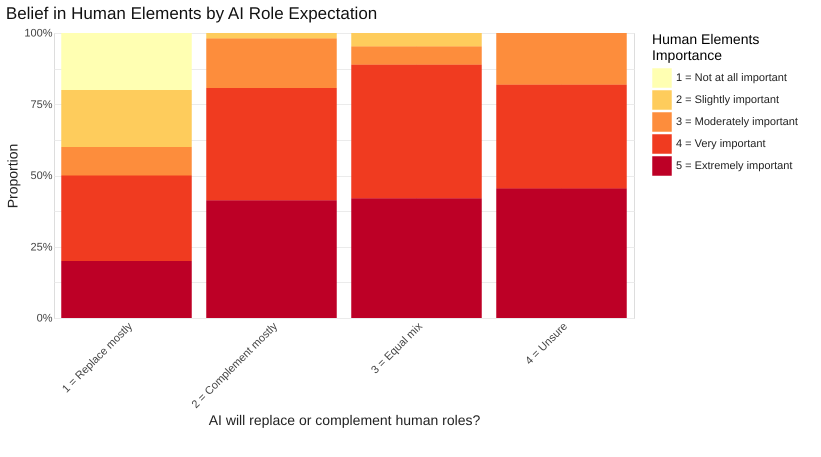  I want to click on x-axis-title: AI will replace or complement human roles?, so click(344, 420).